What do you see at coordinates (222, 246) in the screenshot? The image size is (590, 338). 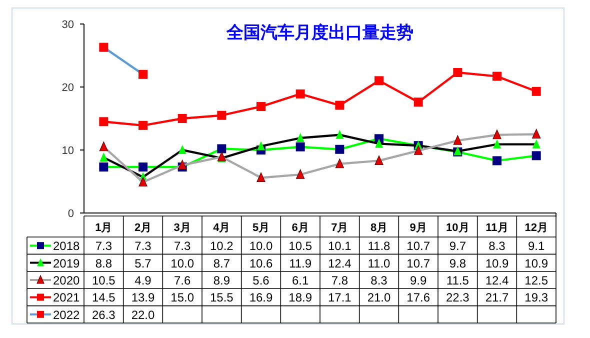 I see `data-label: 10.2` at bounding box center [222, 246].